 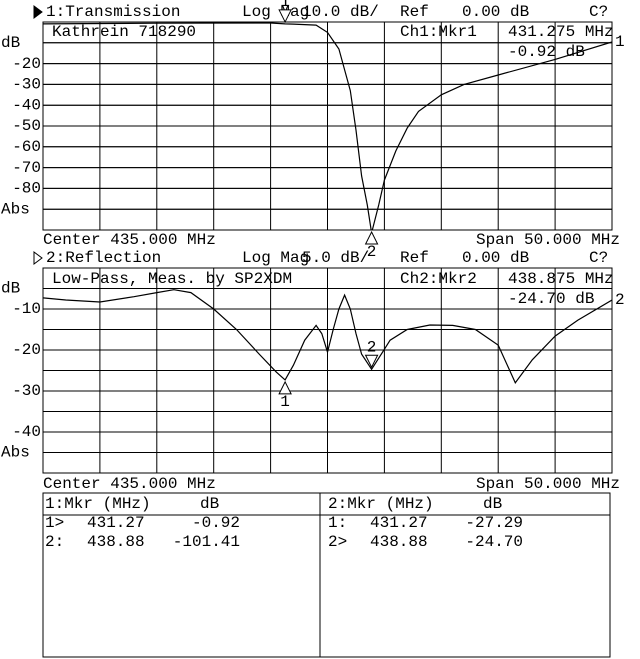 I want to click on table-cell: 2:, so click(x=54, y=542).